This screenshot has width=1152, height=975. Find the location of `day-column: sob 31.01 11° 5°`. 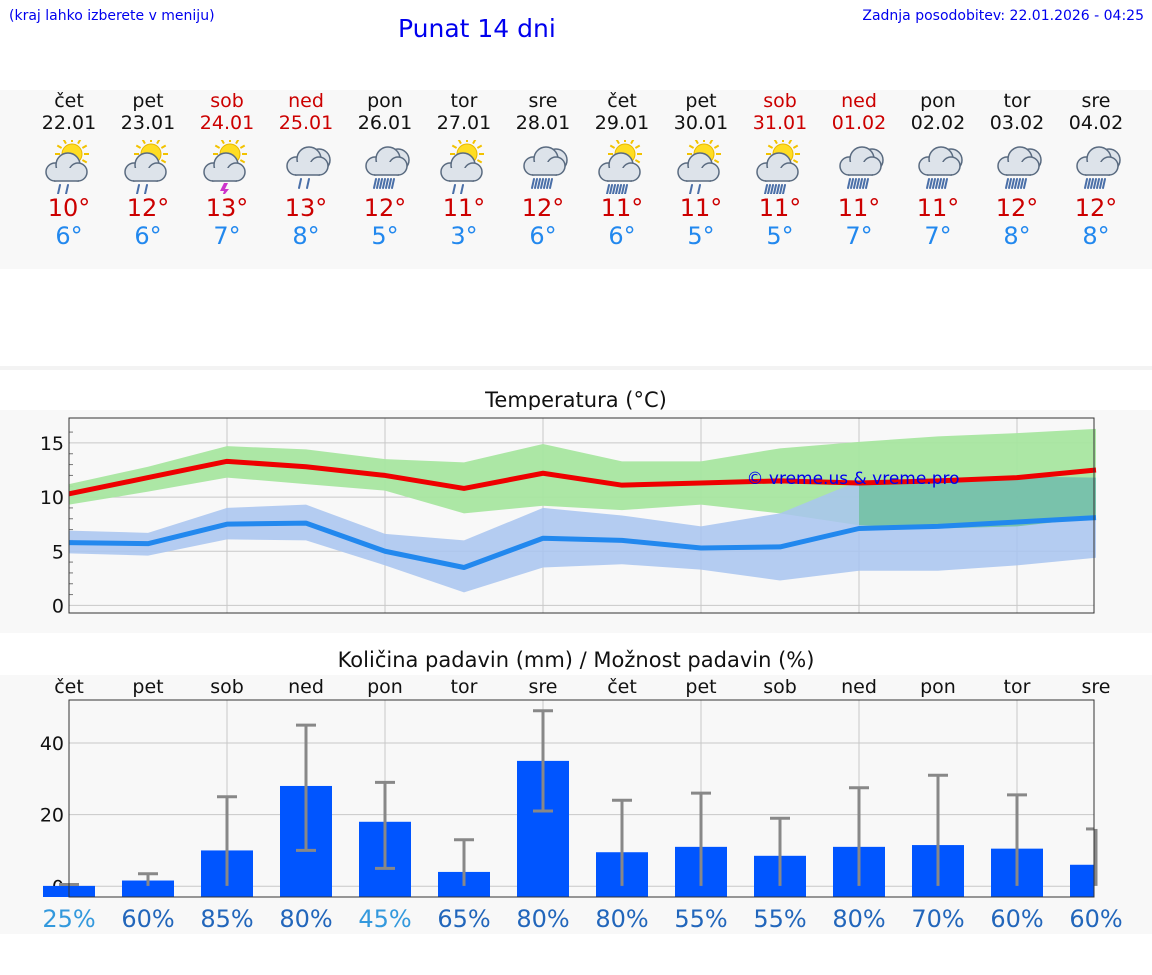

day-column: sob 31.01 11° 5° is located at coordinates (780, 170).